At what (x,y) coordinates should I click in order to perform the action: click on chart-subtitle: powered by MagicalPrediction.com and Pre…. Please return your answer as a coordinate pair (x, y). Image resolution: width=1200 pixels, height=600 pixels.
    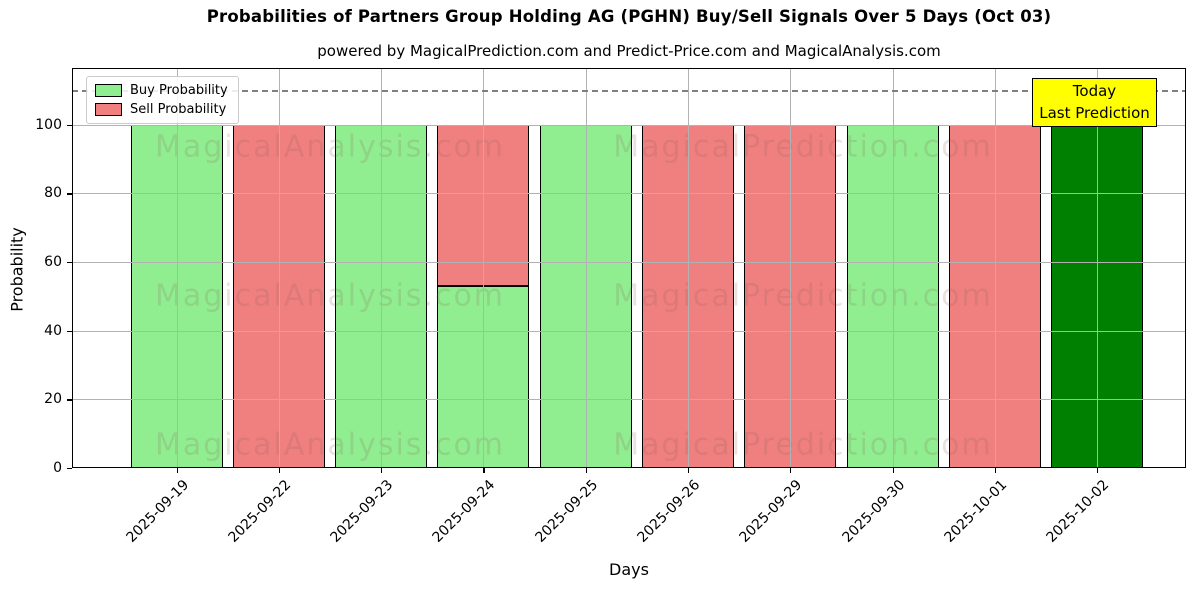
    Looking at the image, I should click on (629, 51).